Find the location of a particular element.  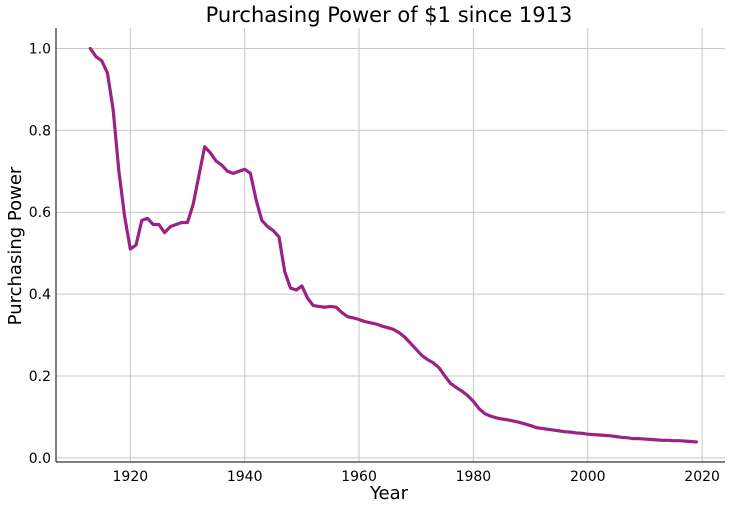

y-tick-label: 1.0 is located at coordinates (40, 49).